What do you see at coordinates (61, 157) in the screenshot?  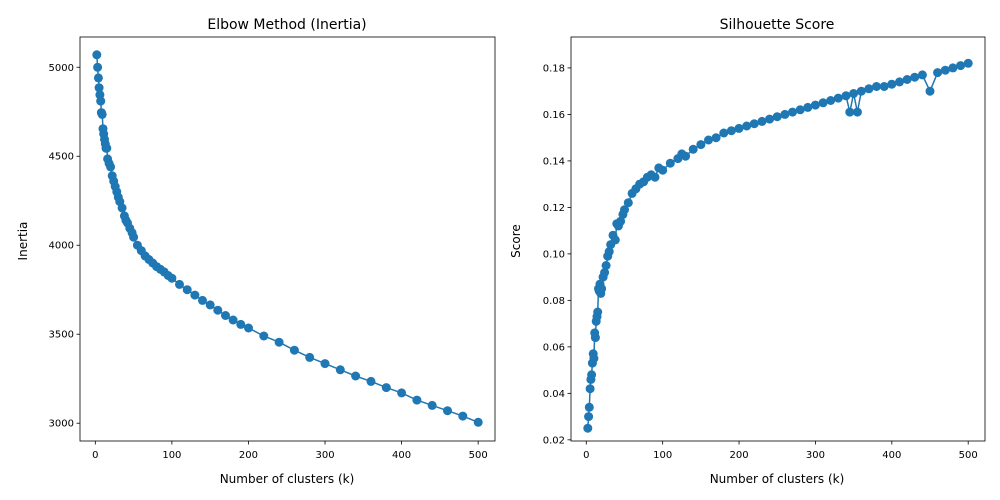 I see `elbow-y-tick-label: 4500` at bounding box center [61, 157].